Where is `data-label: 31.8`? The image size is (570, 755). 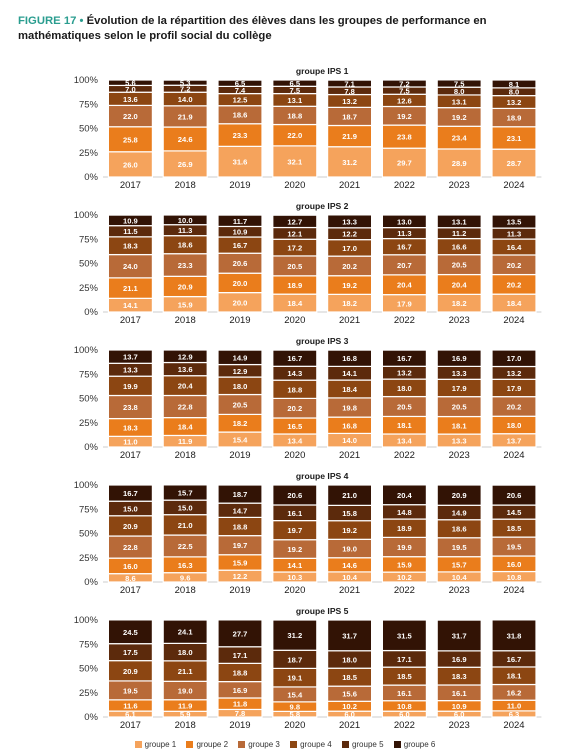
data-label: 31.8 is located at coordinates (514, 635).